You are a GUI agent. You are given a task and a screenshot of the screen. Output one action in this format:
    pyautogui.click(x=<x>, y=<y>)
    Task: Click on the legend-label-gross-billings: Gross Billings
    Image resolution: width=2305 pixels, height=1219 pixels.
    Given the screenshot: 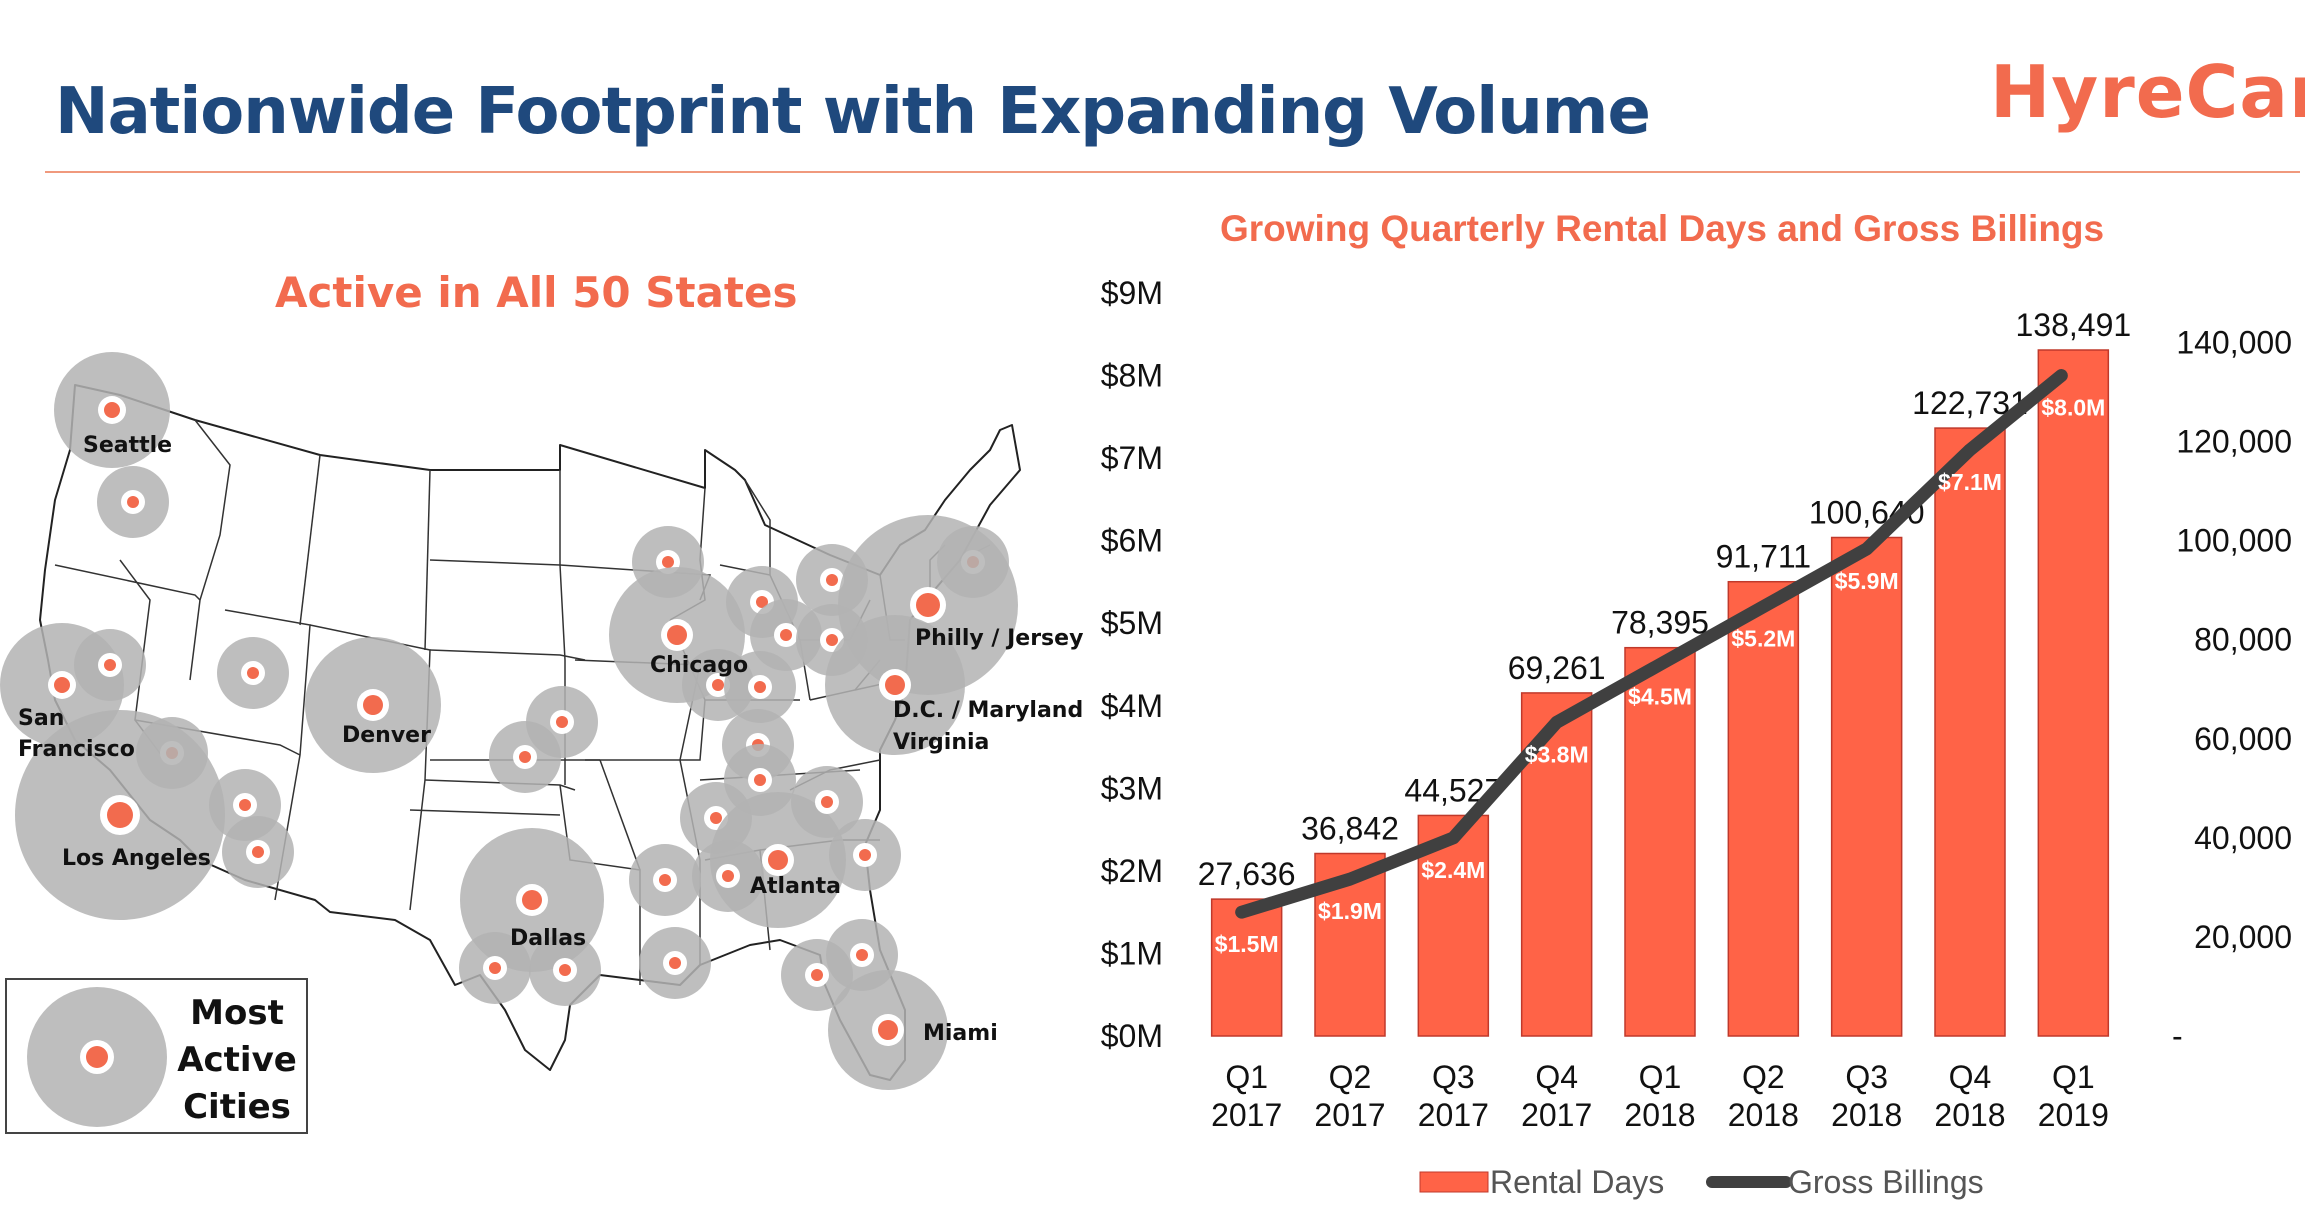 What is the action you would take?
    pyautogui.click(x=1886, y=1182)
    